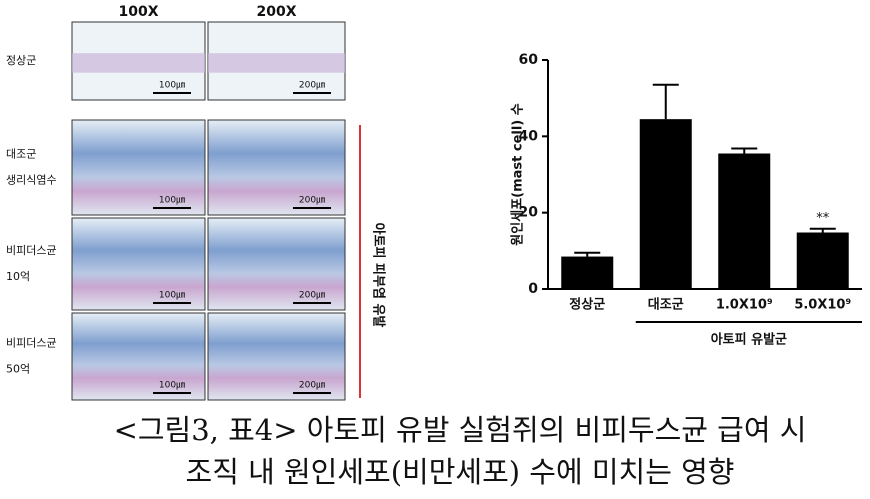 This screenshot has width=870, height=499. Describe the element at coordinates (276, 12) in the screenshot. I see `column-header: 200X` at that location.